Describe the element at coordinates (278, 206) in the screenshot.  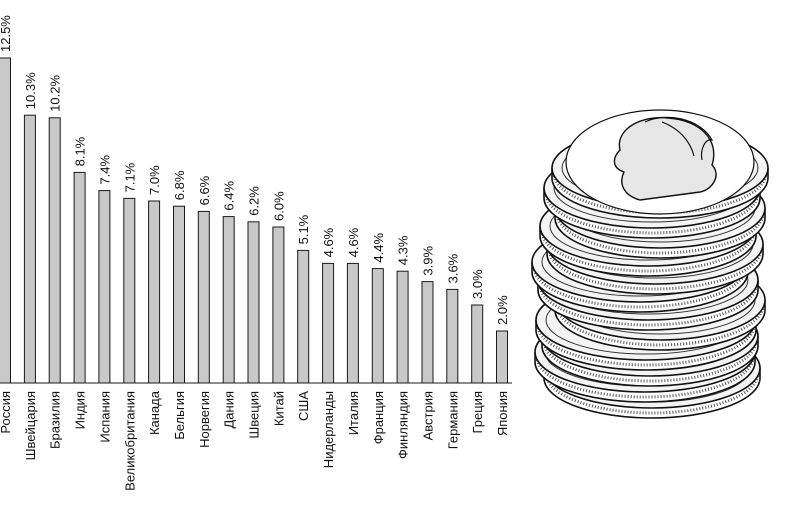
I see `value-label-11: 6.0%` at that location.